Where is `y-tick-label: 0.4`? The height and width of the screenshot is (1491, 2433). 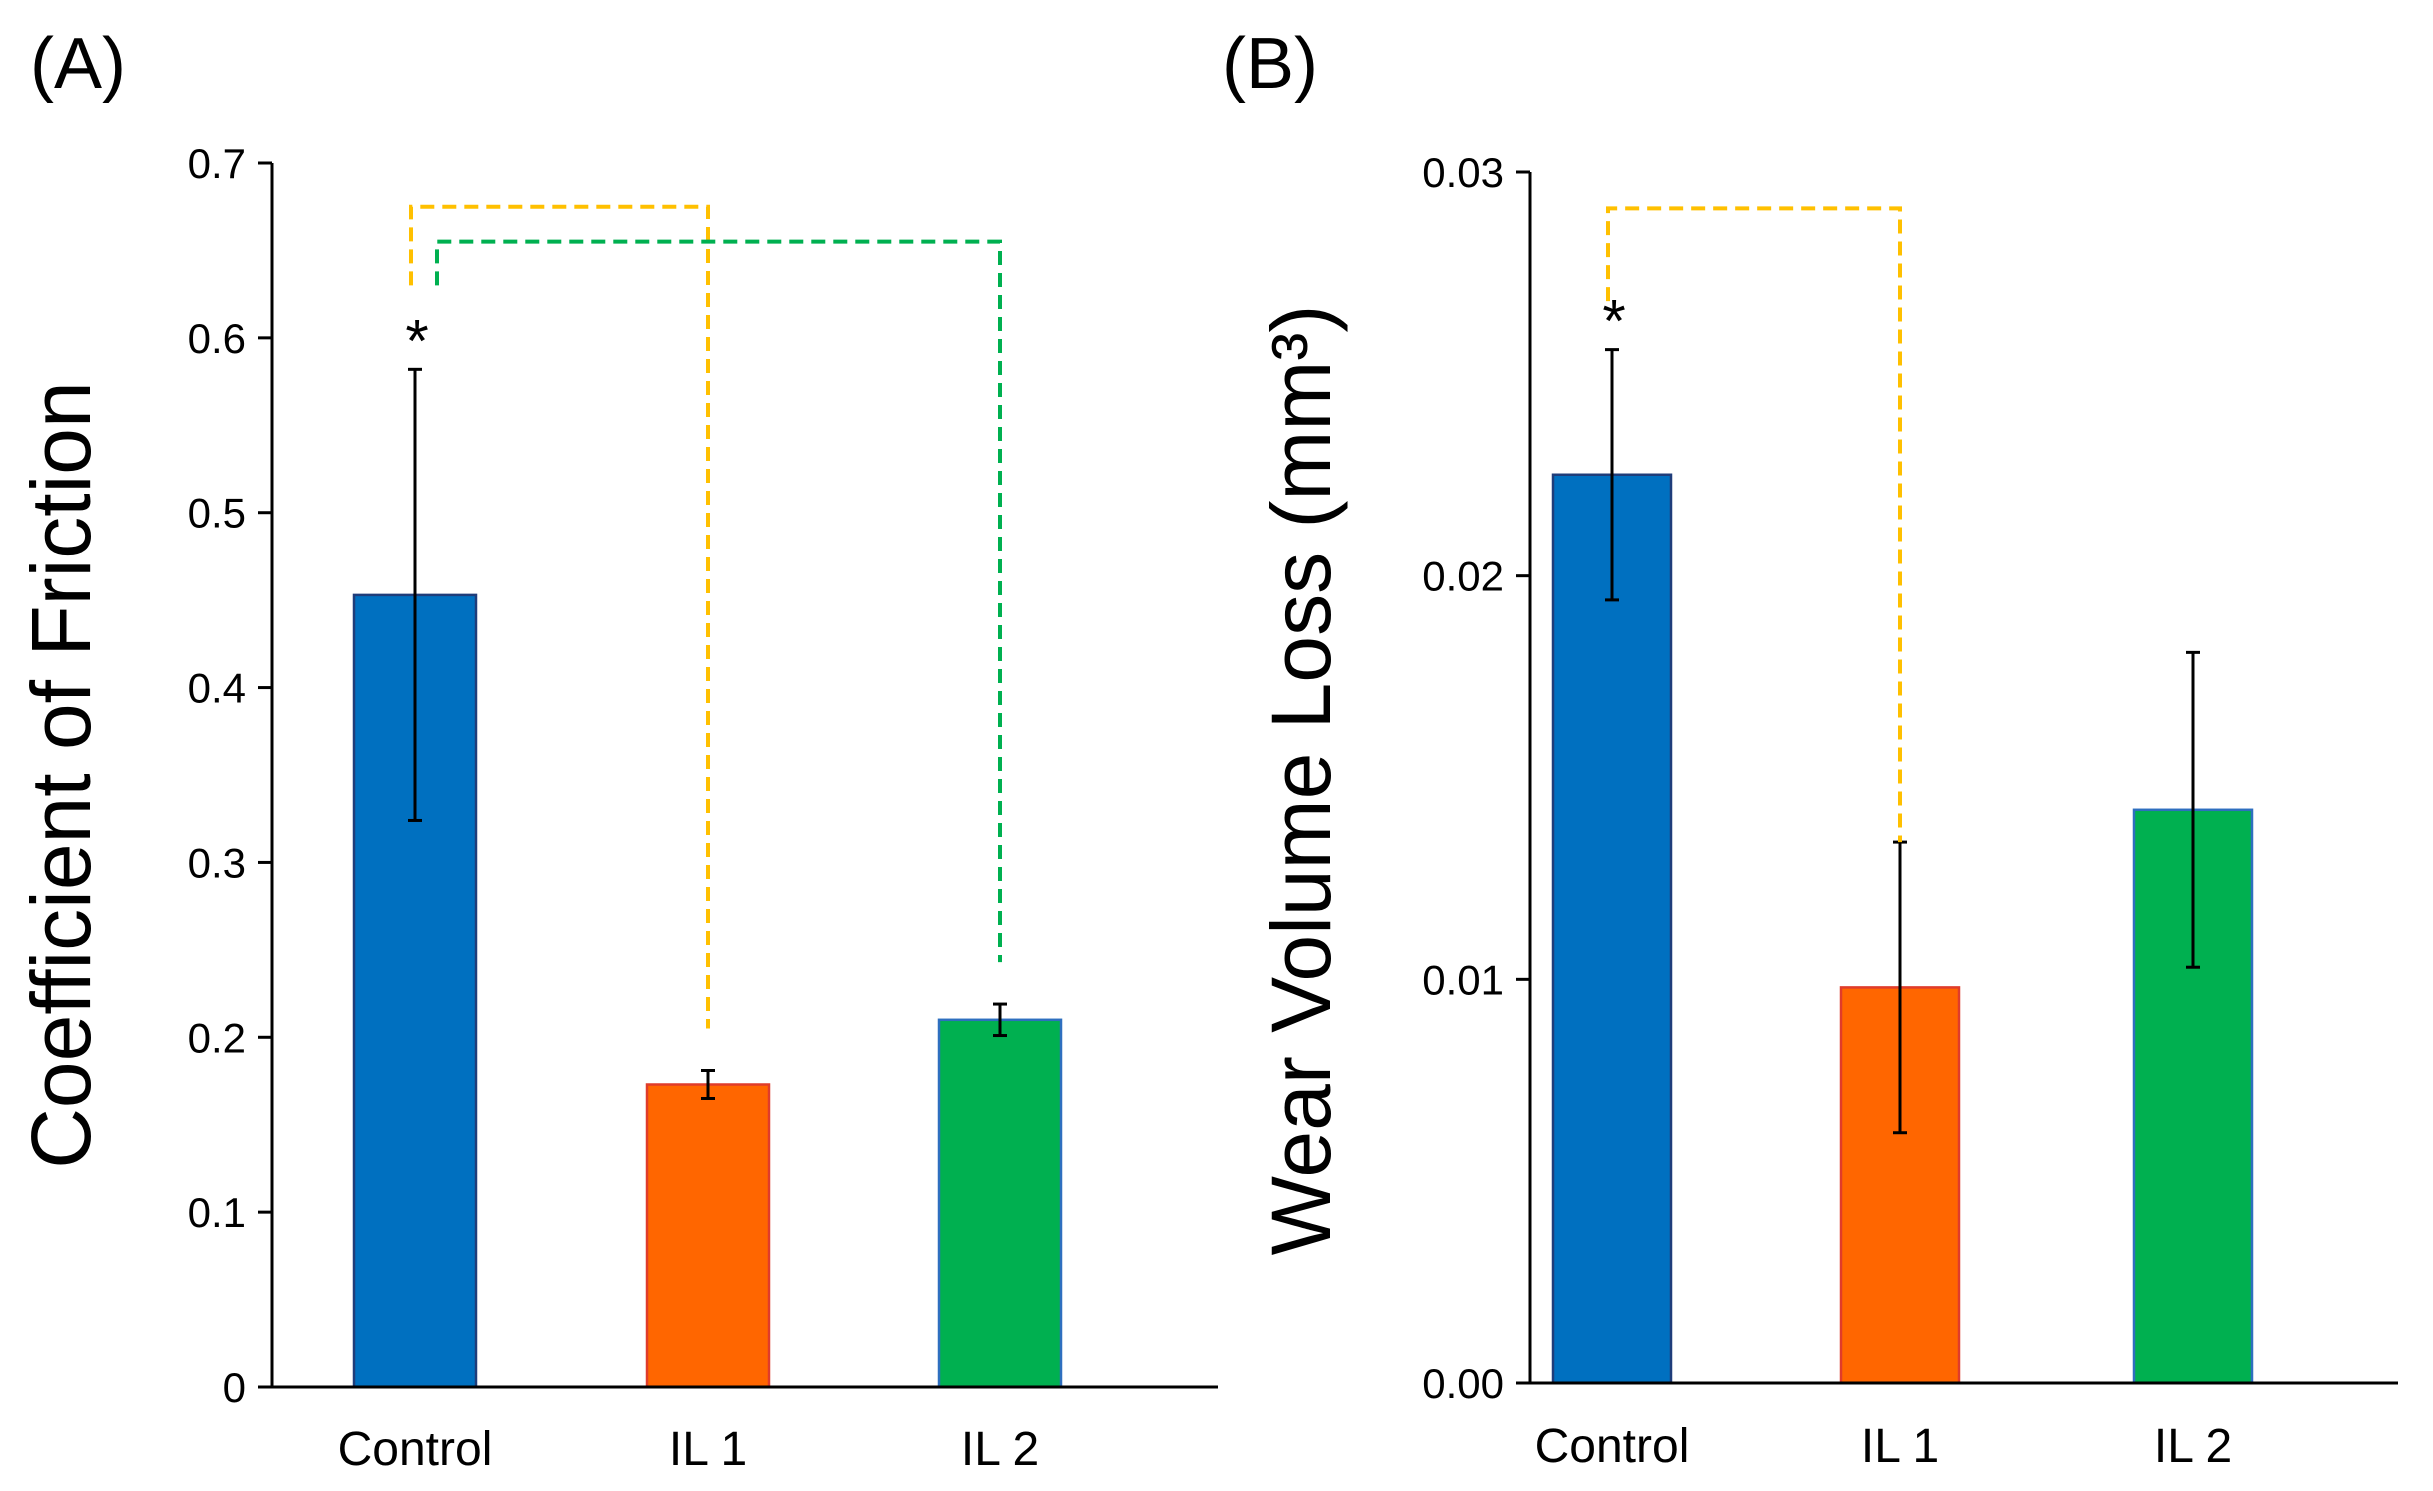 y-tick-label: 0.4 is located at coordinates (217, 688).